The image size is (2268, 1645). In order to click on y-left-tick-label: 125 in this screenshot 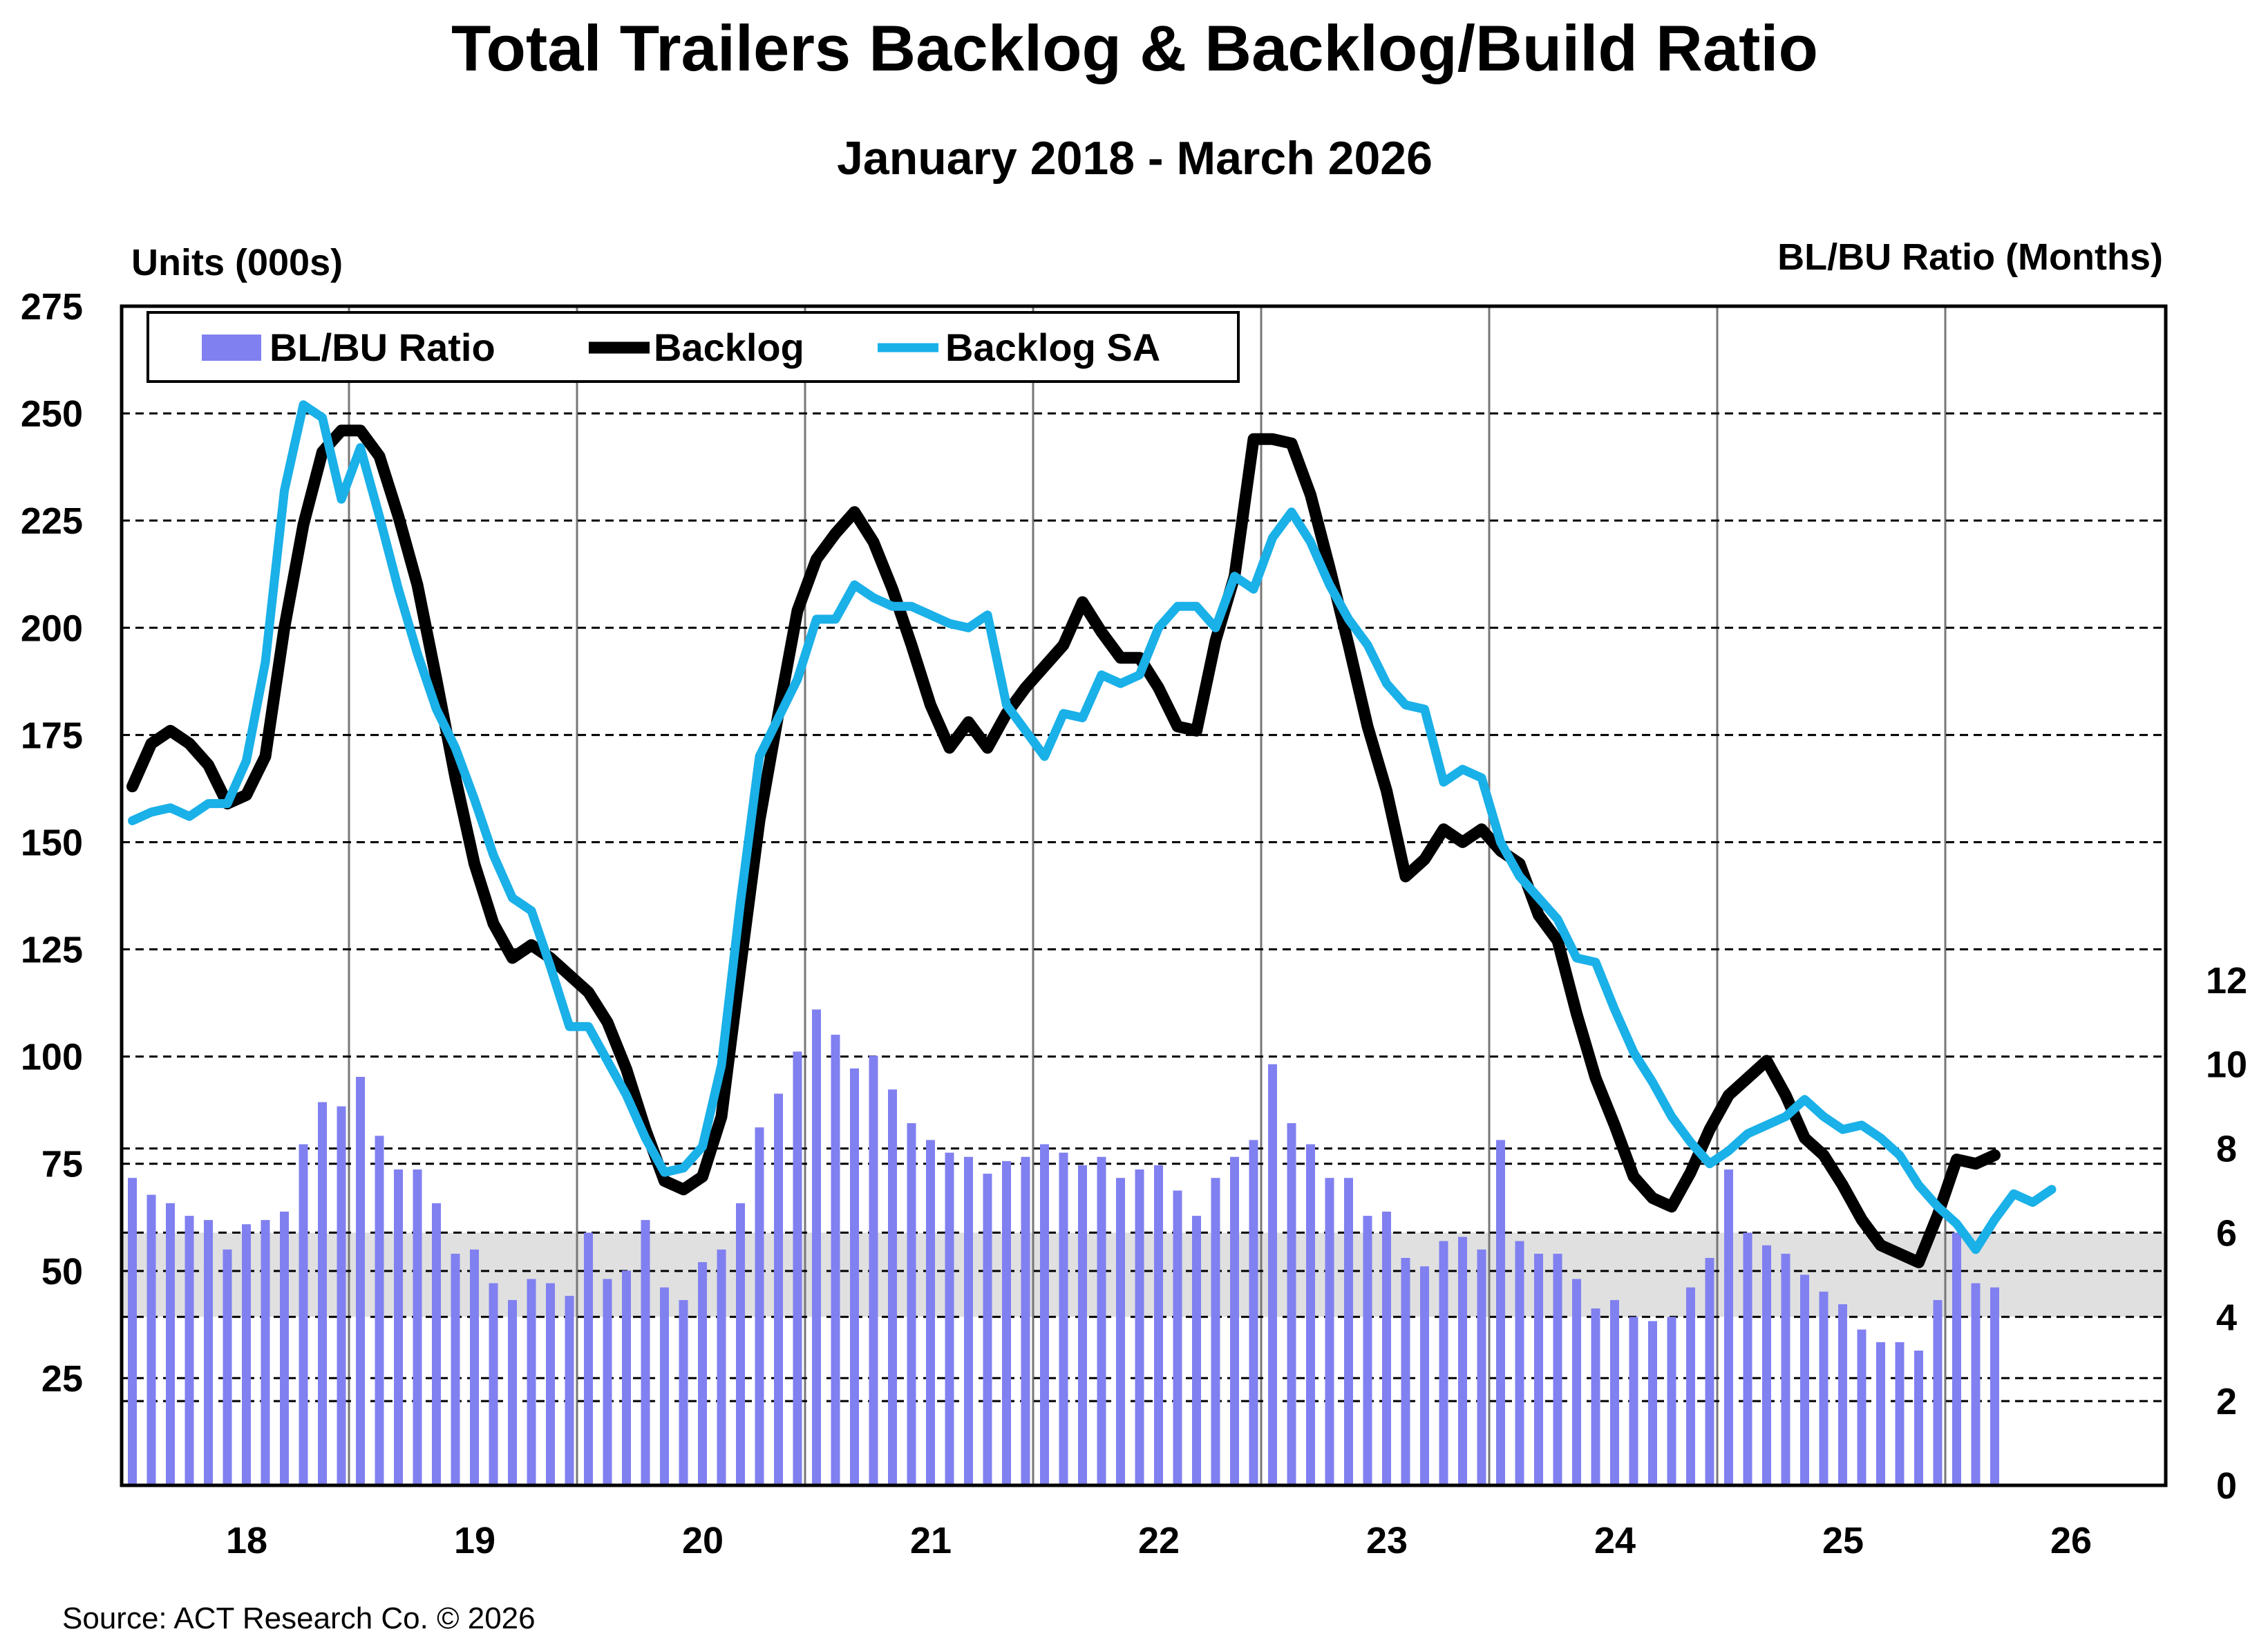, I will do `click(52, 950)`.